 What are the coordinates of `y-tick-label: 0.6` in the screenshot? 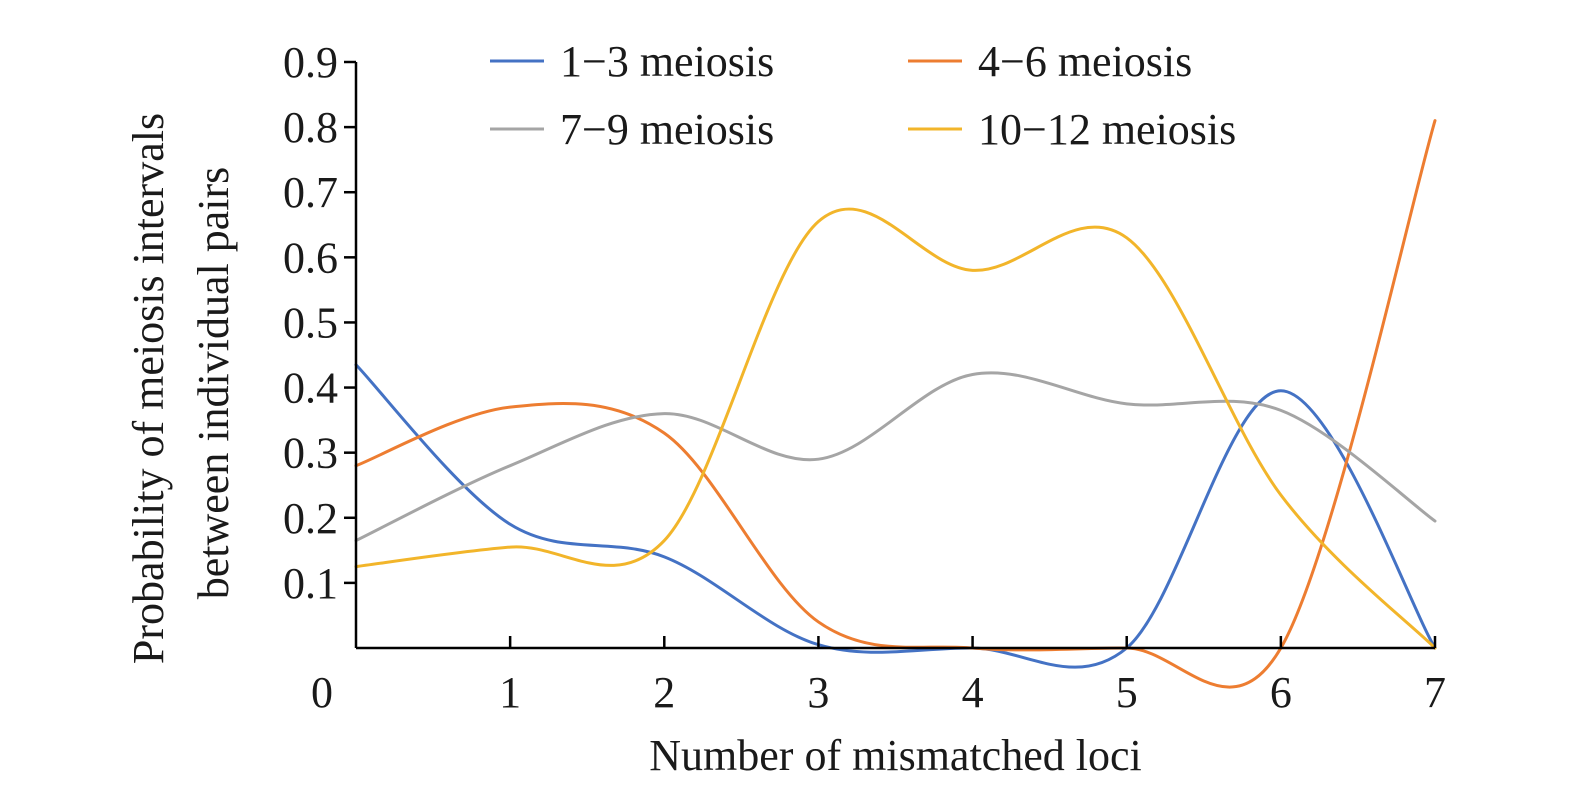 It's located at (310, 257).